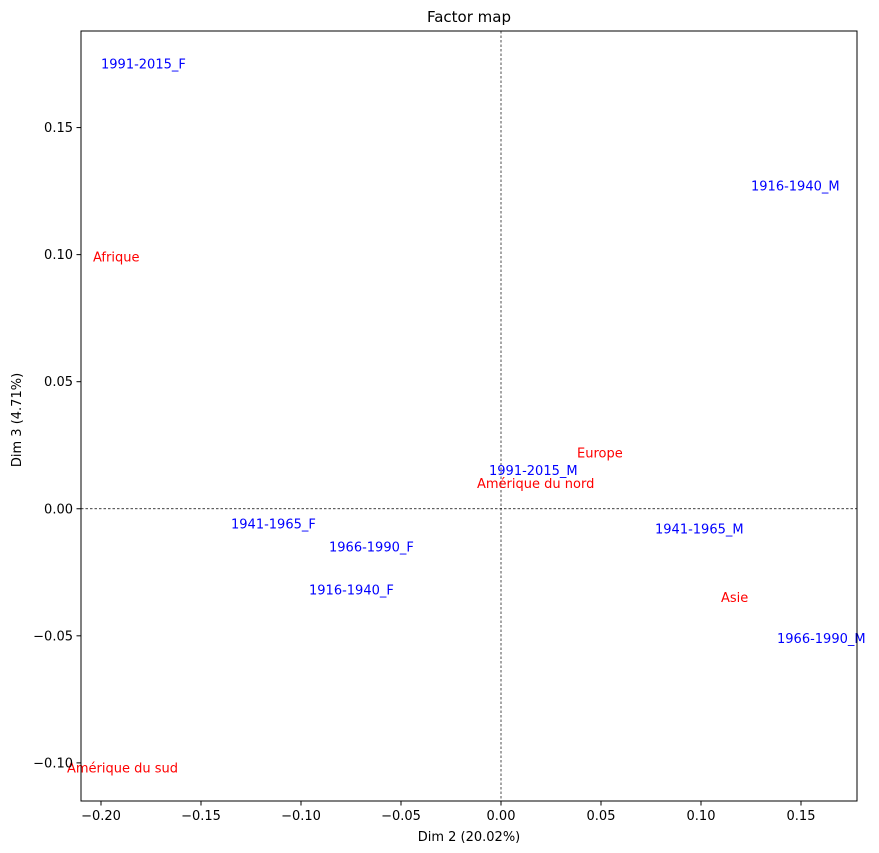  I want to click on x-tick-label: 0.15, so click(801, 816).